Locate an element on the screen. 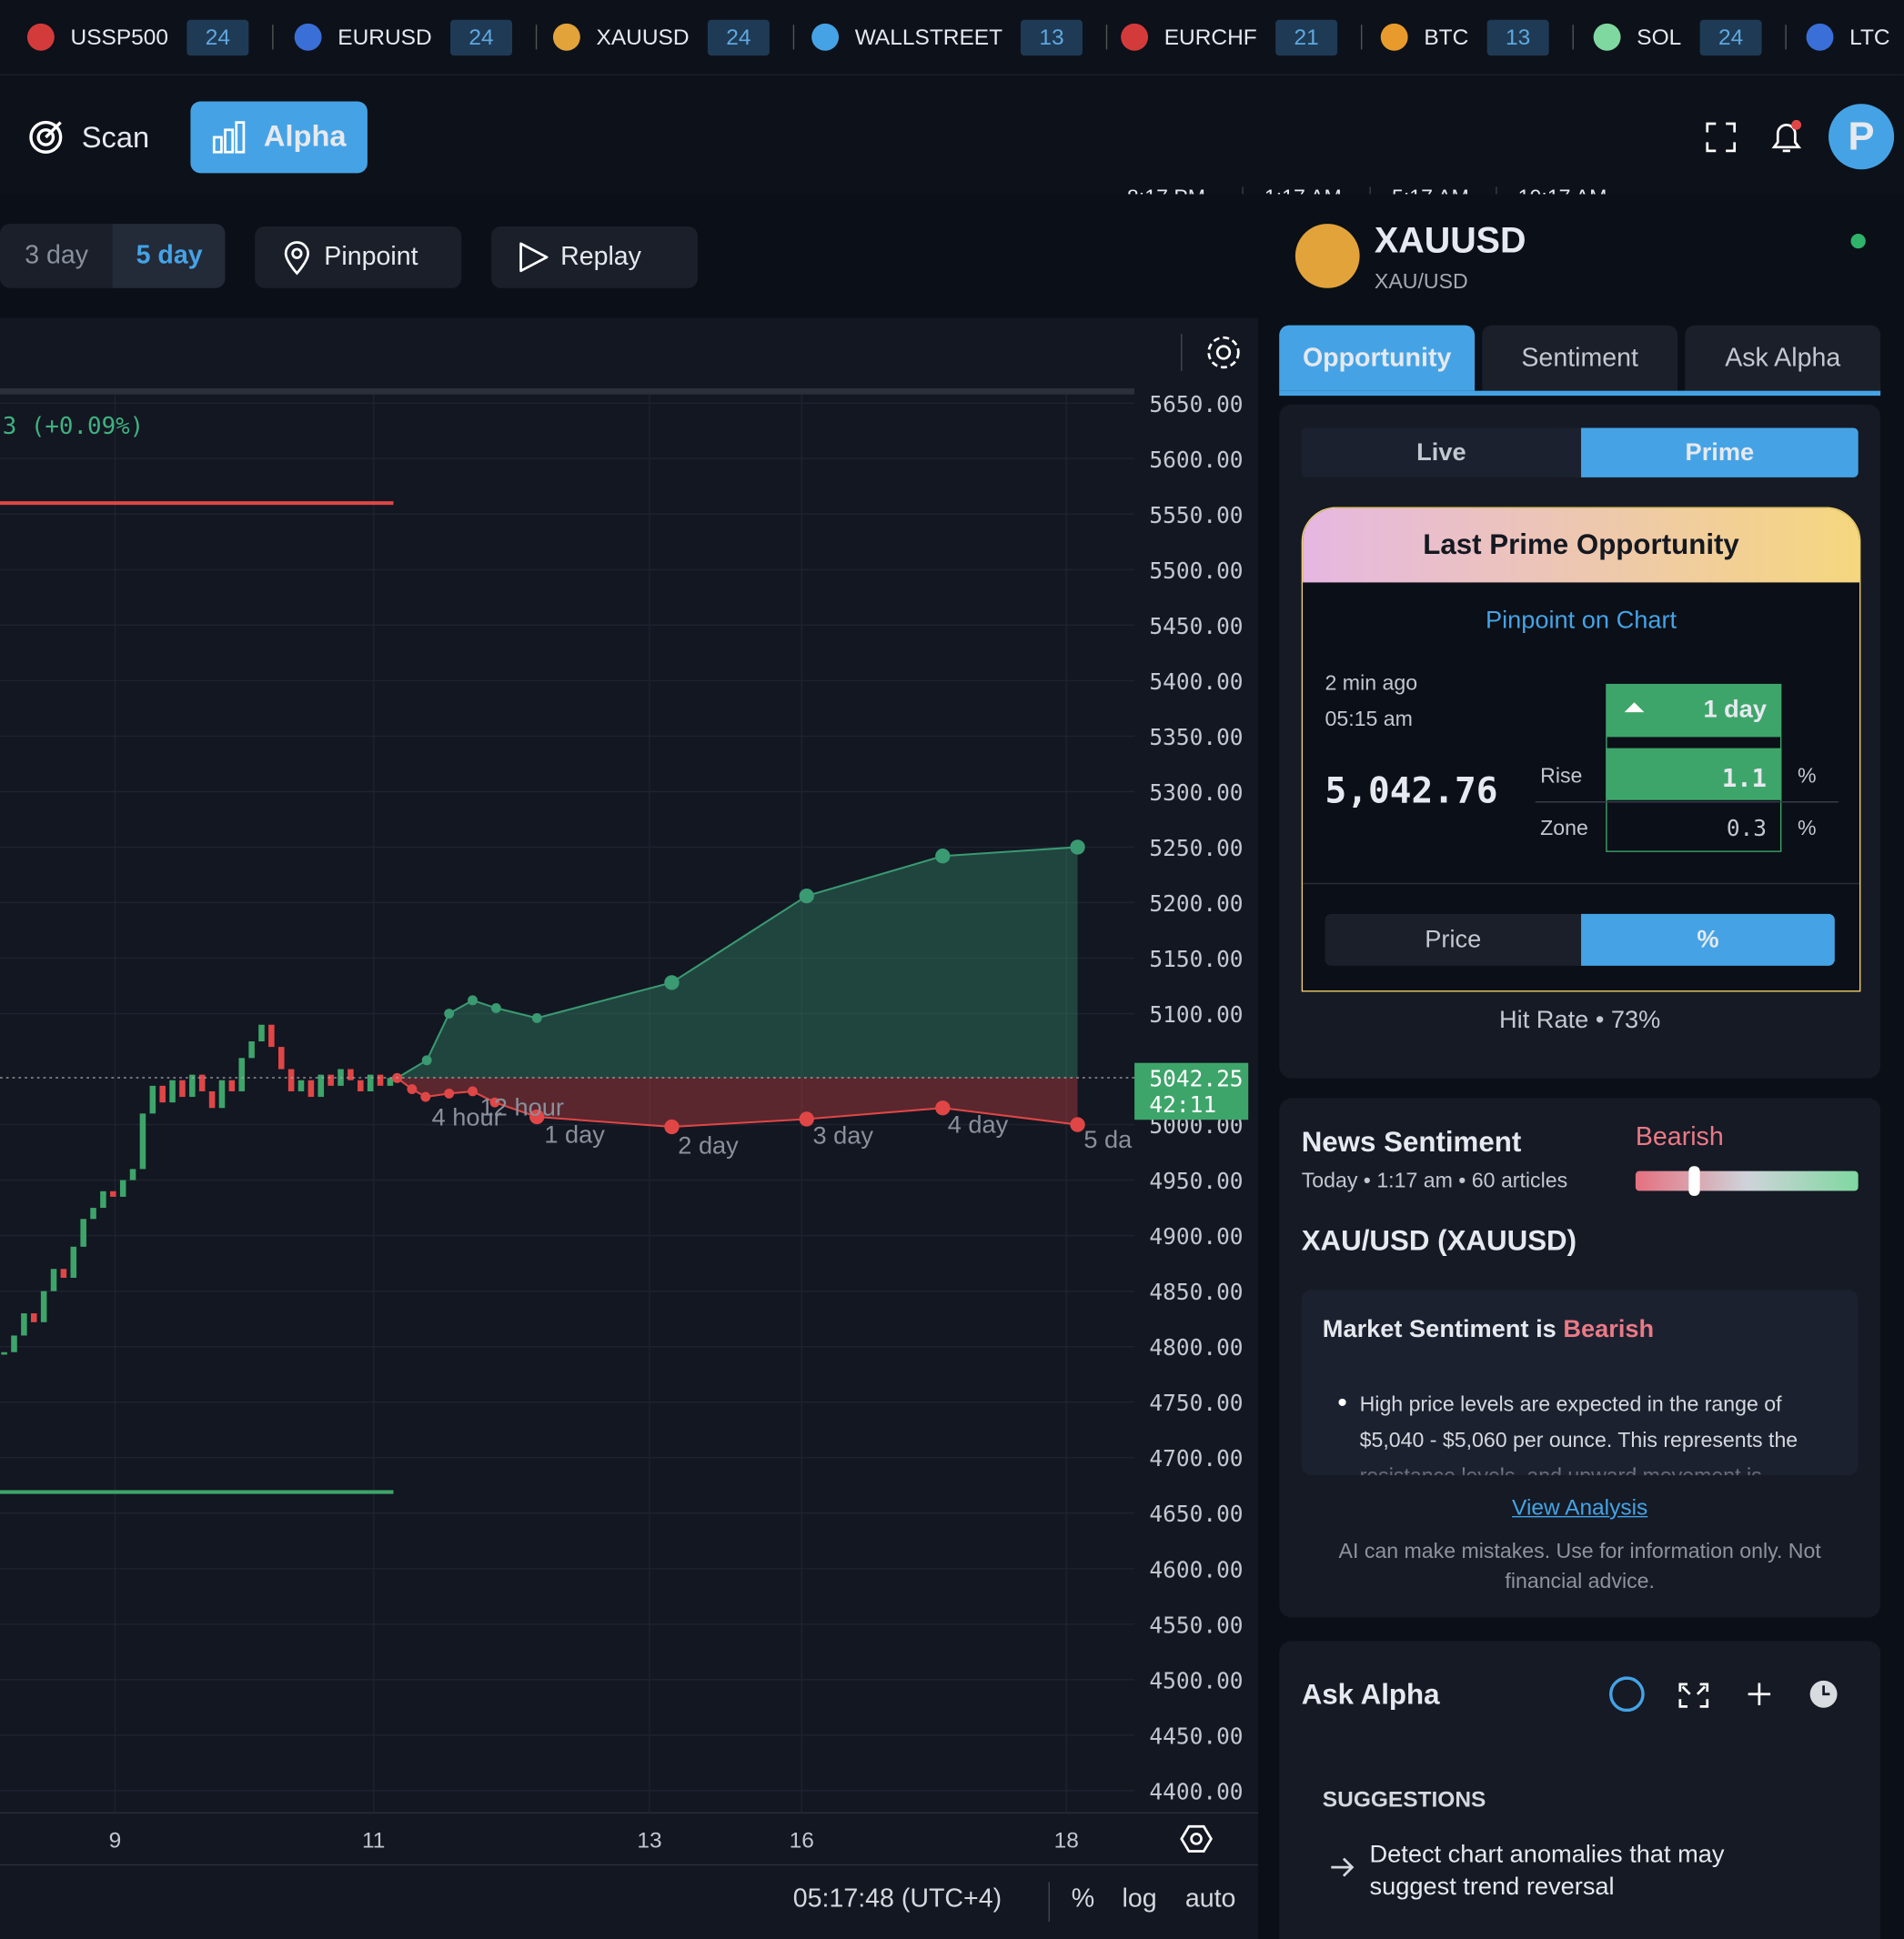 This screenshot has width=1904, height=1939. pinpoint-button: Pinpoint is located at coordinates (358, 257).